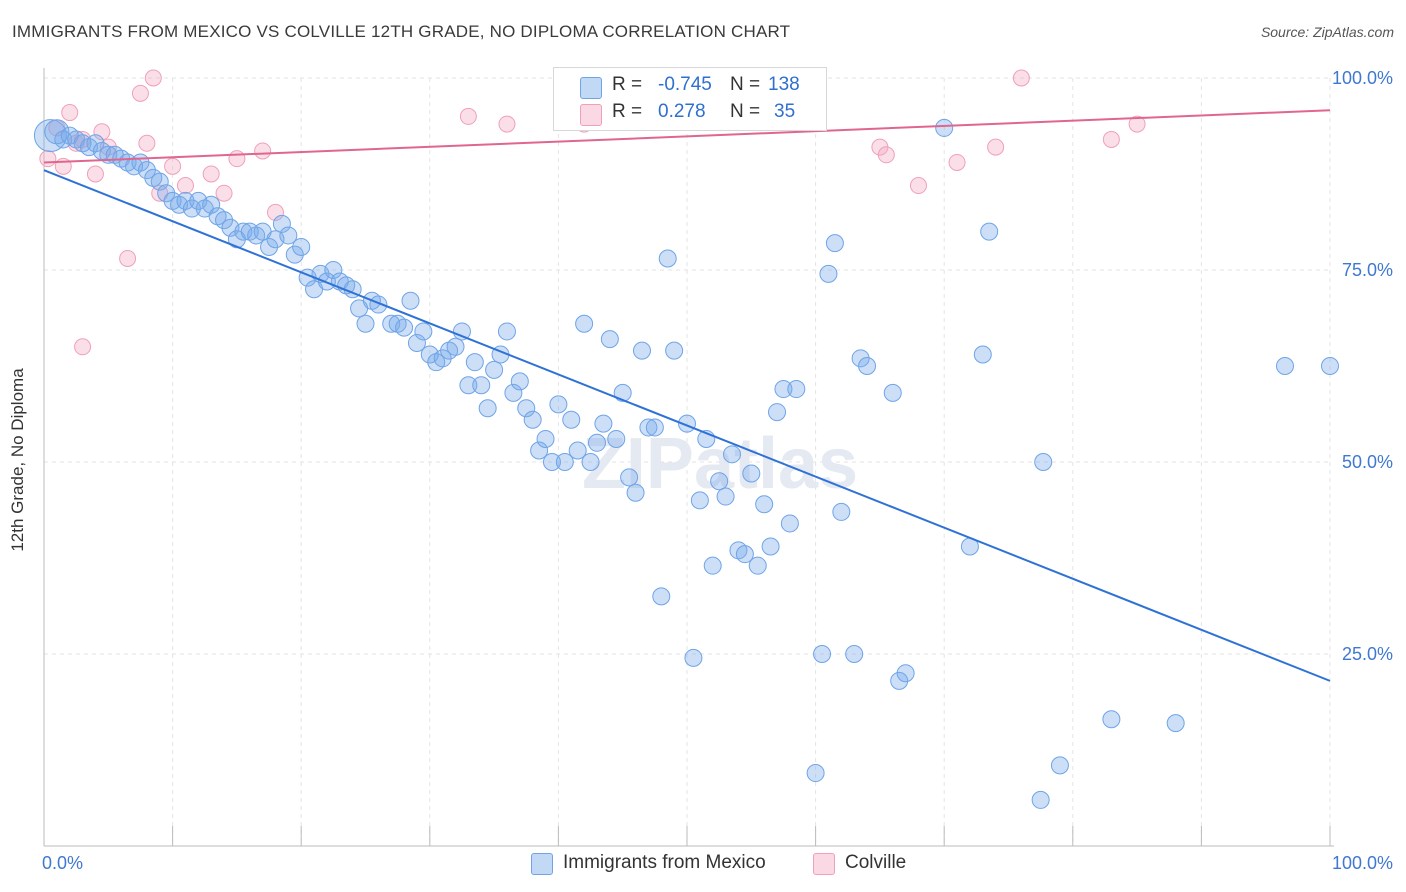 The height and width of the screenshot is (892, 1406). I want to click on y-tick-label: 100.0%, so click(1362, 78).